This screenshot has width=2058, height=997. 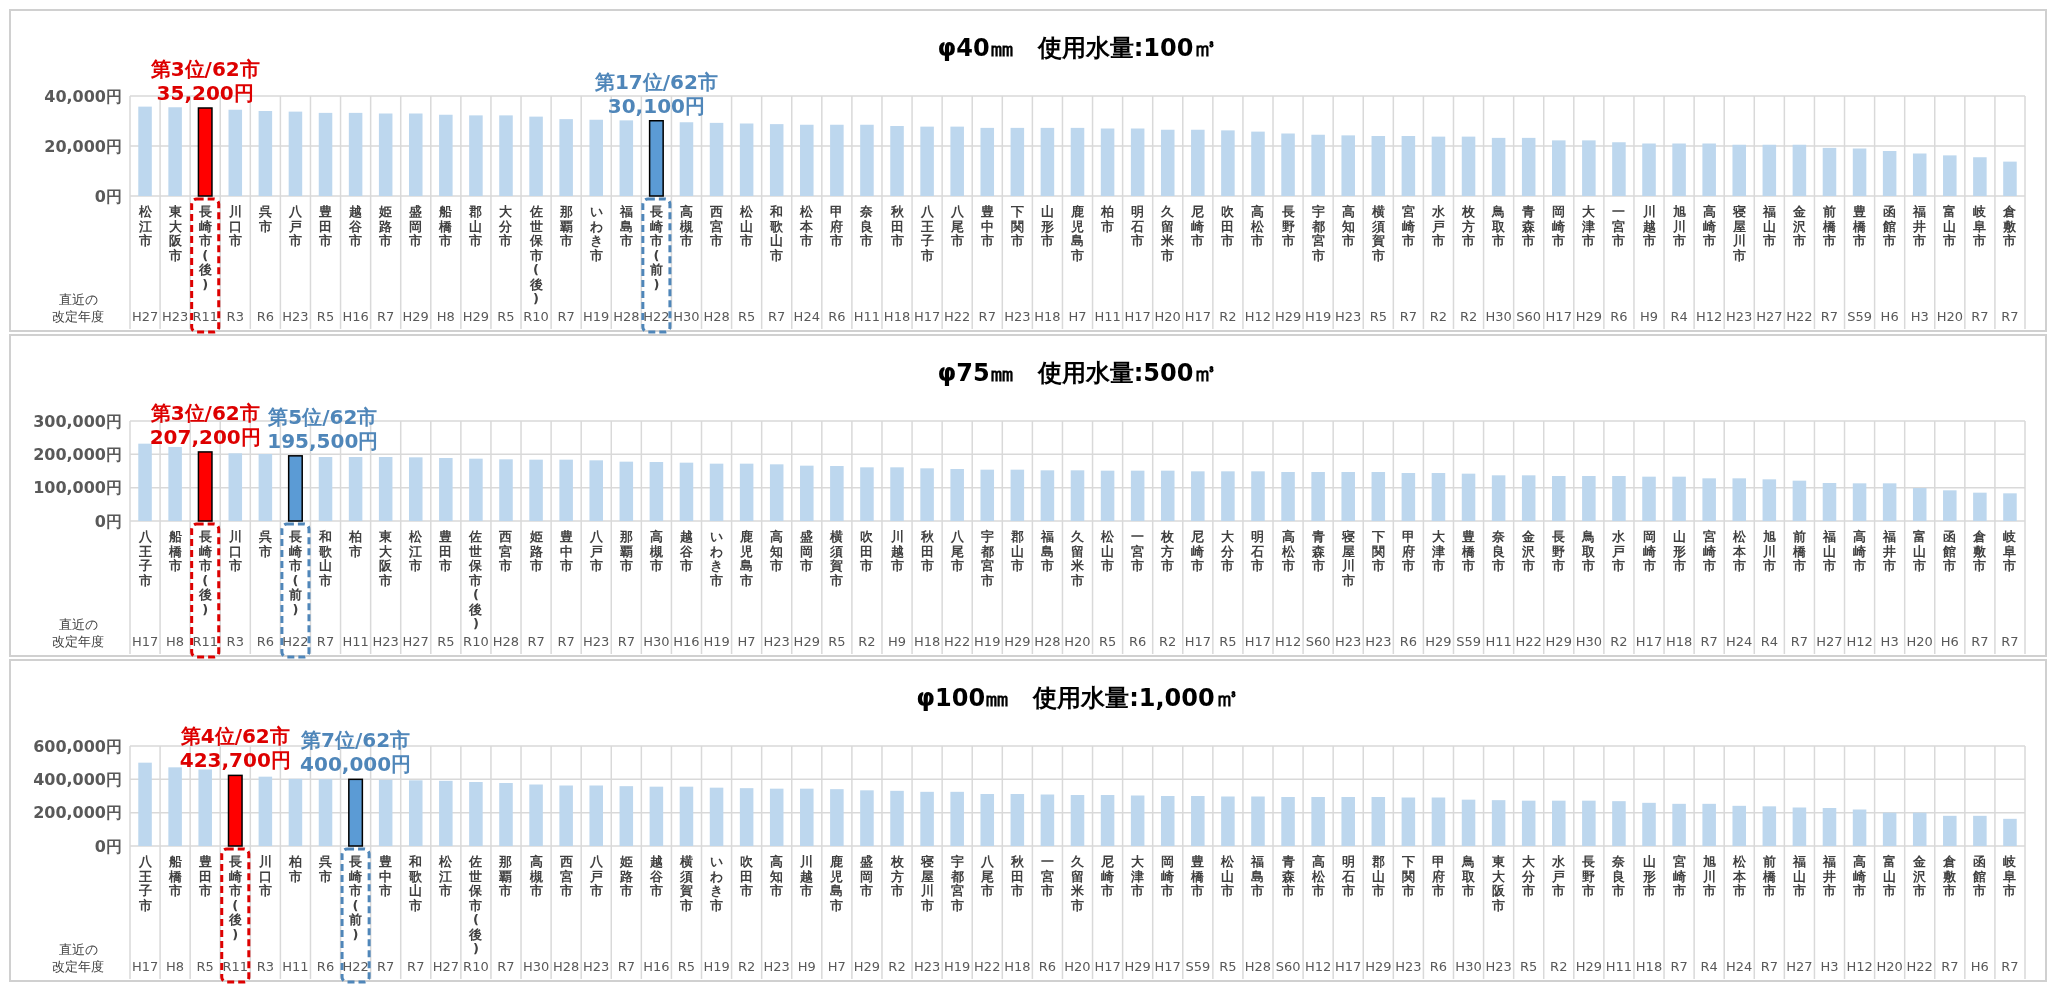 I want to click on text: R2, so click(x=867, y=641).